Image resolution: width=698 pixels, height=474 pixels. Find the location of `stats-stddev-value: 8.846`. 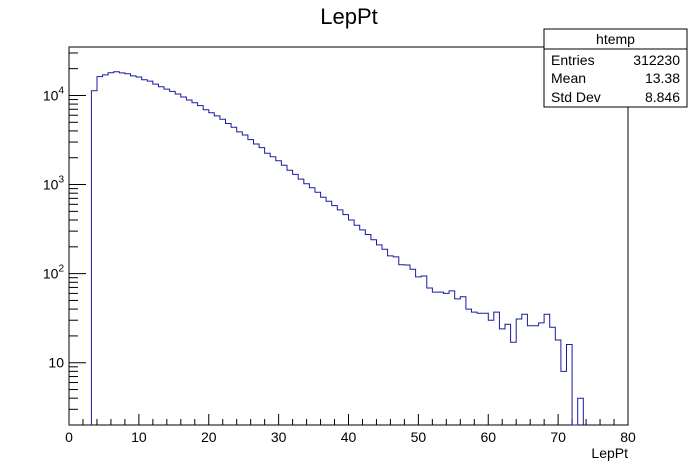

stats-stddev-value: 8.846 is located at coordinates (662, 97).